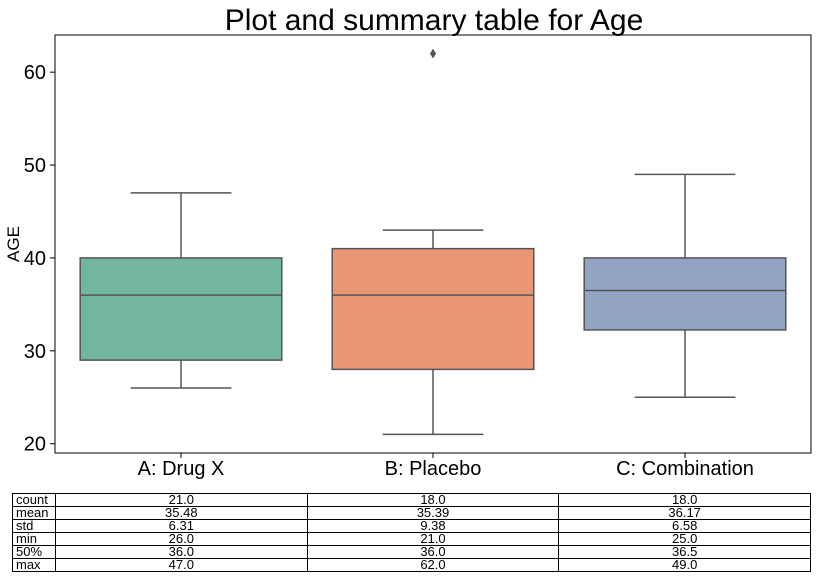  Describe the element at coordinates (181, 469) in the screenshot. I see `x-tick-label: A: Drug X` at that location.